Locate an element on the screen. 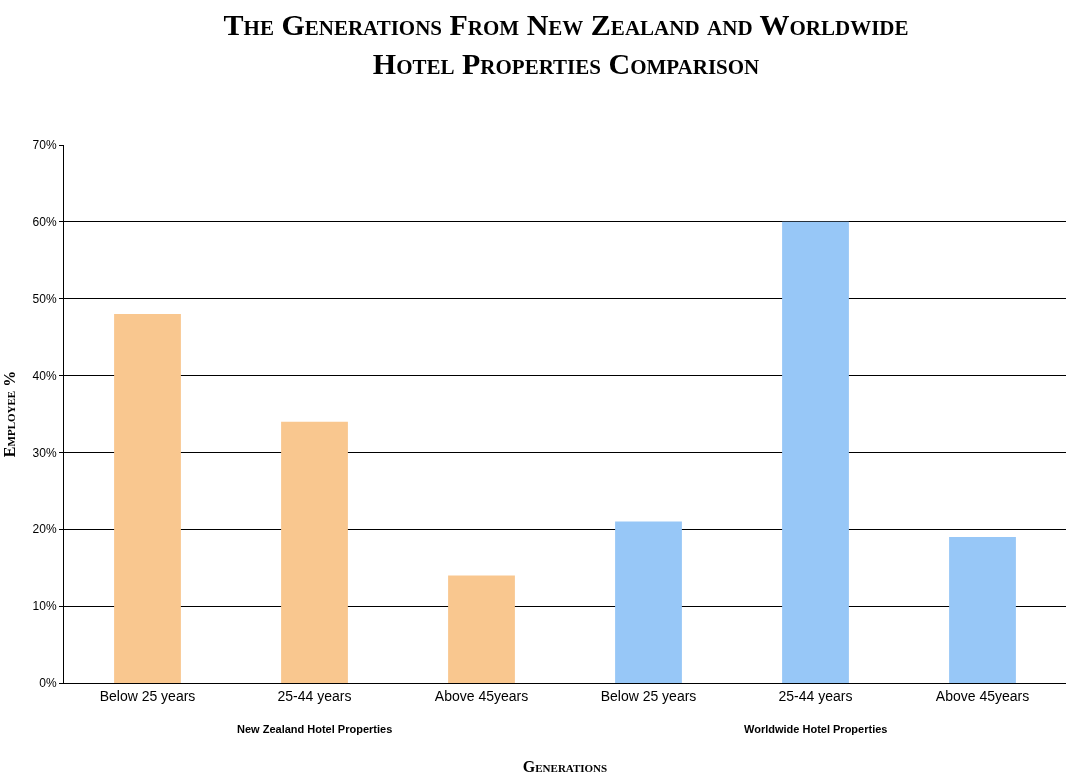 The image size is (1068, 778). y-tick-label: 40% is located at coordinates (44, 375).